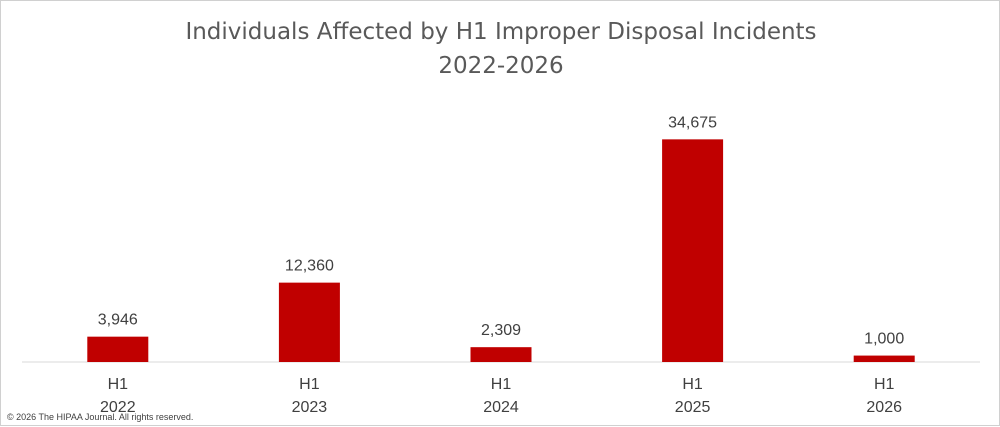 This screenshot has height=427, width=1000. What do you see at coordinates (884, 407) in the screenshot?
I see `x-tick-label-2026-line2: 2026` at bounding box center [884, 407].